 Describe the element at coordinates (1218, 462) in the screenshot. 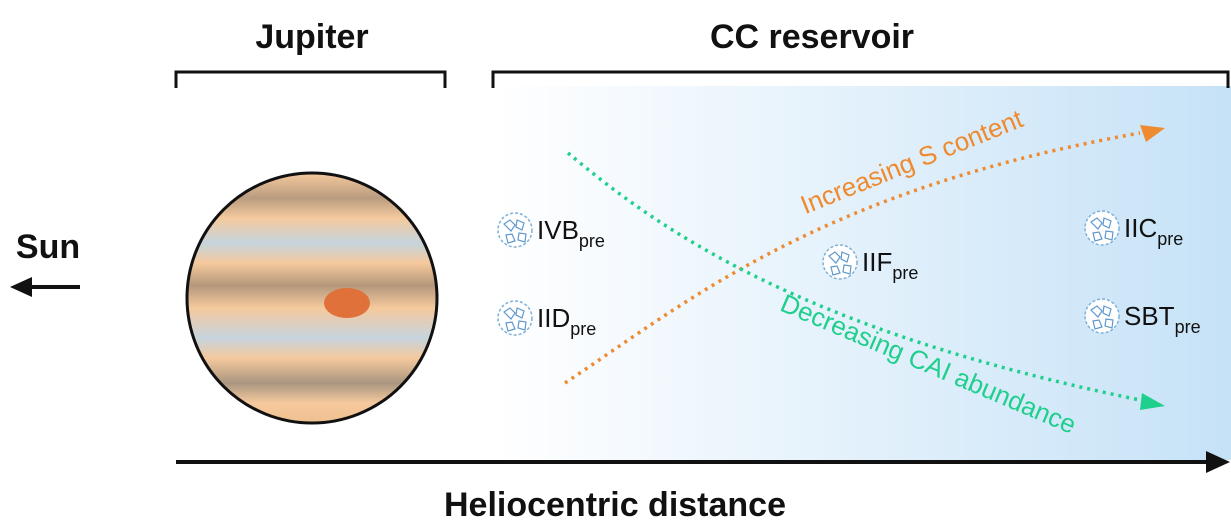

I see `axis-arrowhead` at that location.